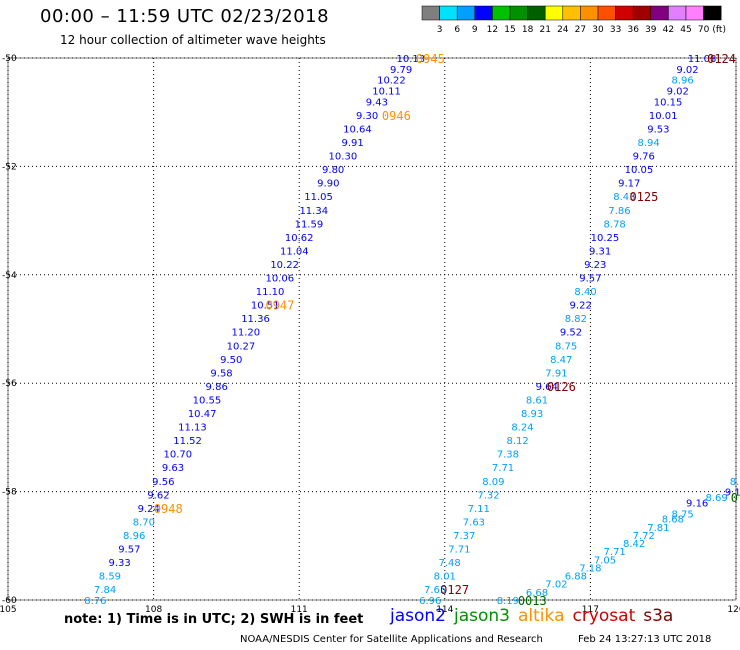 The image size is (740, 650). Describe the element at coordinates (9, 59) in the screenshot. I see `y-tick-label: -50` at that location.